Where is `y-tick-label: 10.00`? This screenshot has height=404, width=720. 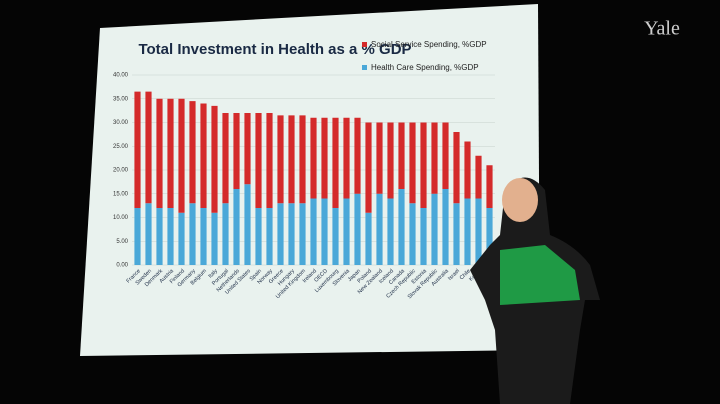 y-tick-label: 10.00 is located at coordinates (121, 218).